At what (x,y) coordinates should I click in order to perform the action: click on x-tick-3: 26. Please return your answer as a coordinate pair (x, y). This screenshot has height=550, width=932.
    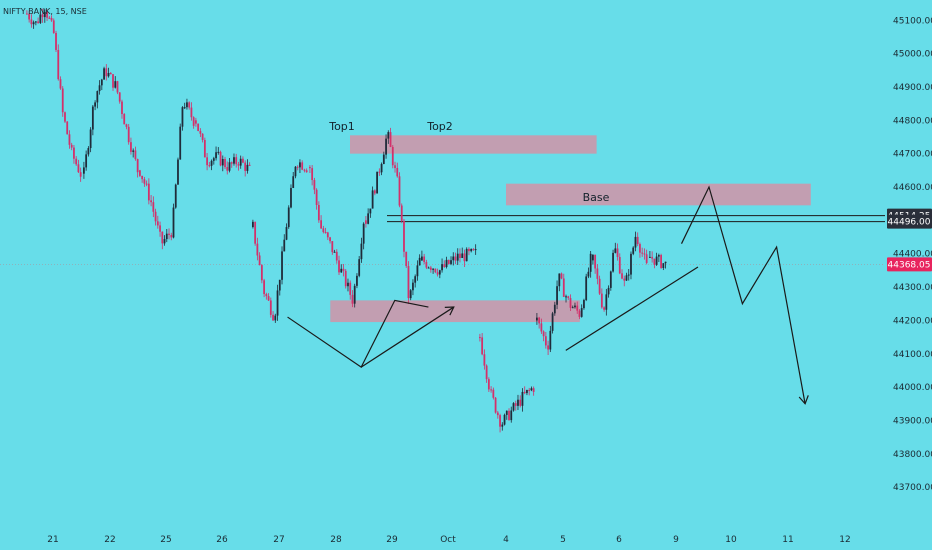
    Looking at the image, I should click on (222, 540).